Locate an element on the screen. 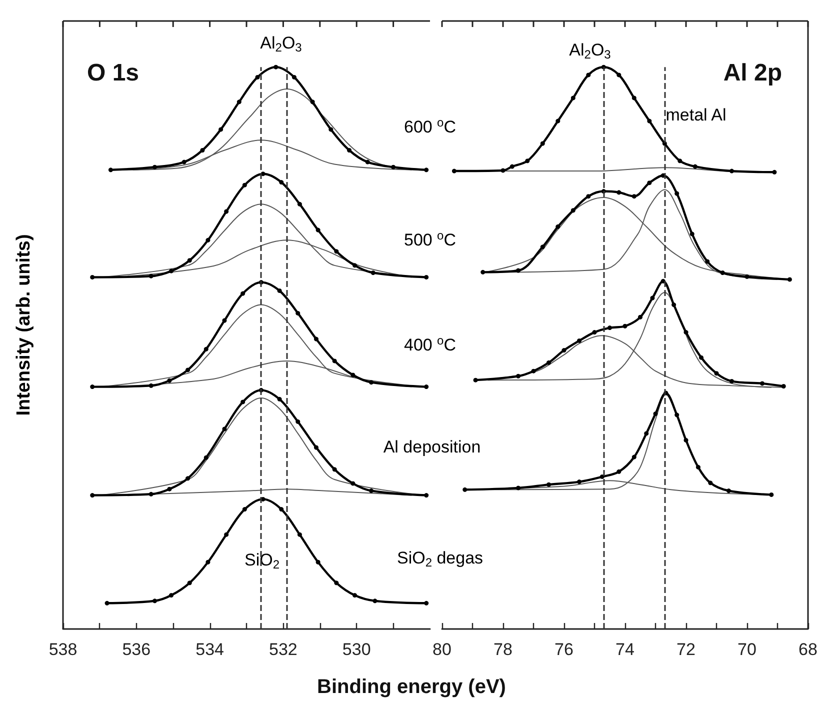 The height and width of the screenshot is (710, 823). x-tick-label: 78 is located at coordinates (503, 649).